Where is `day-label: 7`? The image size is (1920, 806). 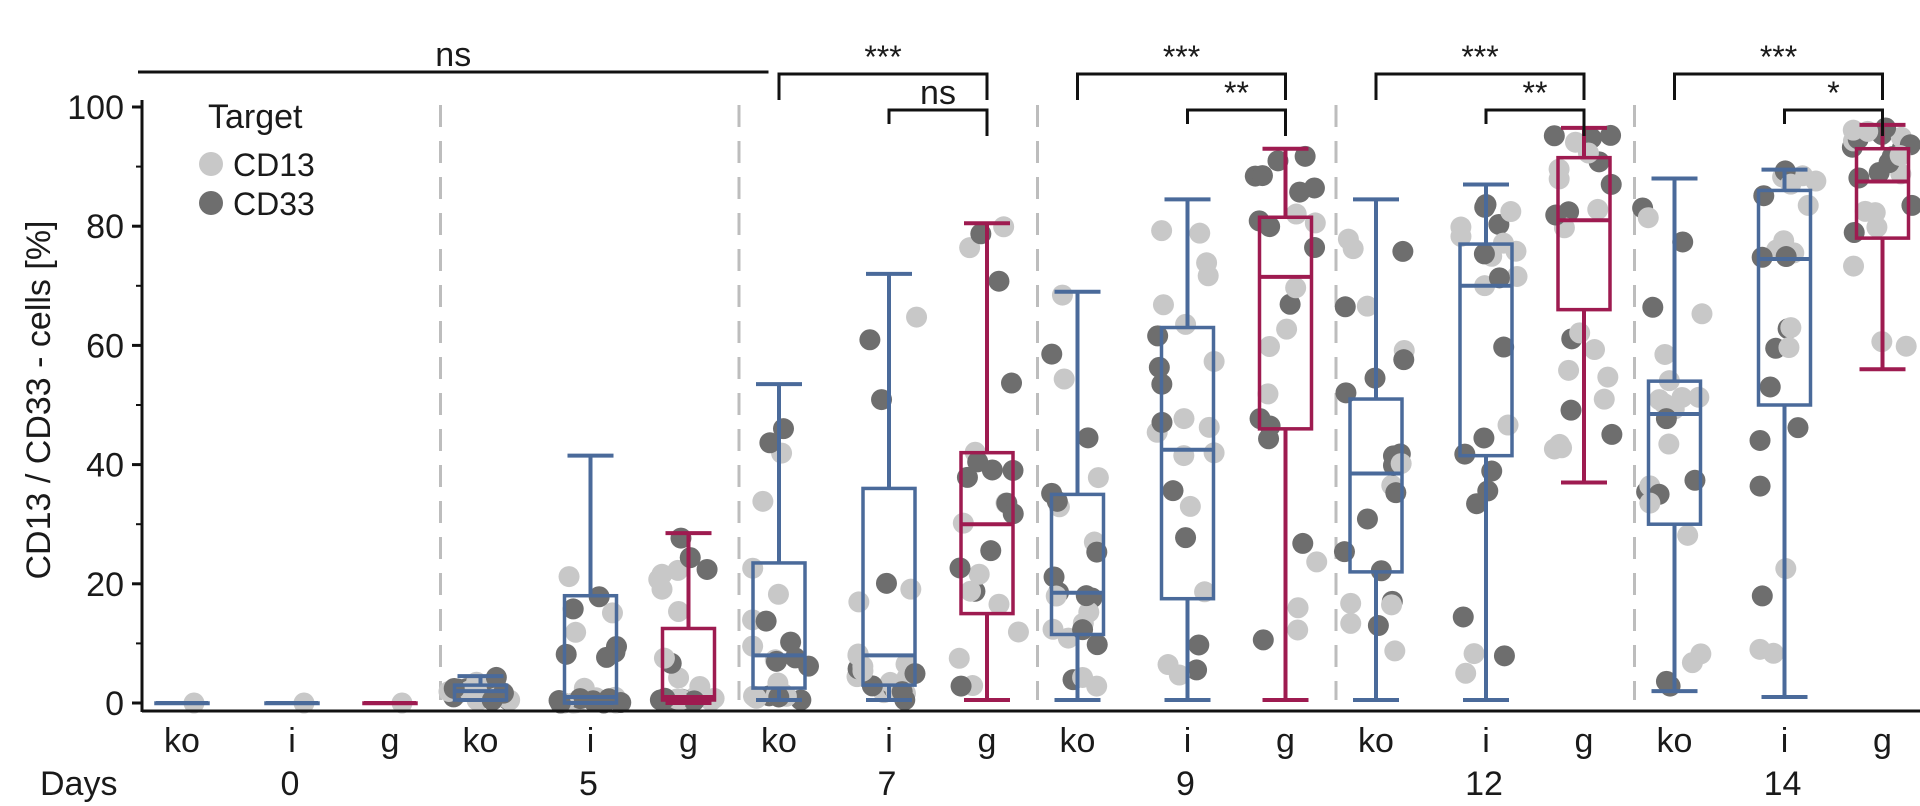
day-label: 7 is located at coordinates (887, 784).